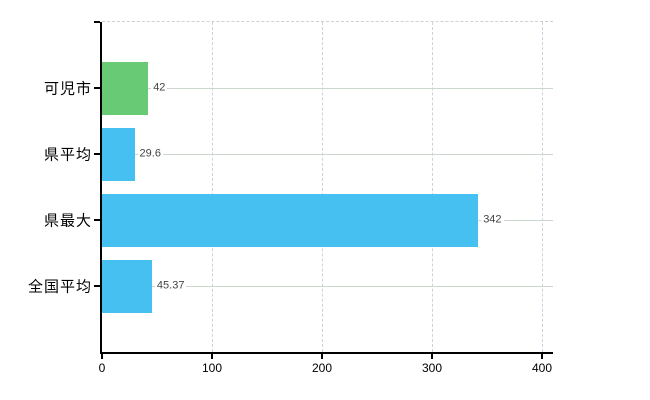 The height and width of the screenshot is (400, 650). I want to click on value-label: 342, so click(492, 220).